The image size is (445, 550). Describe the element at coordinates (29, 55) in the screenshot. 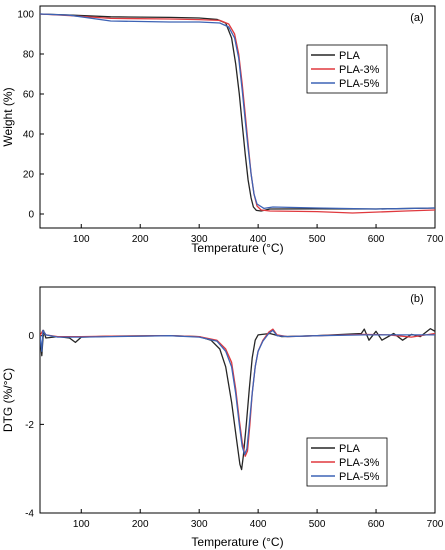

I see `y-tick-label: 80` at that location.